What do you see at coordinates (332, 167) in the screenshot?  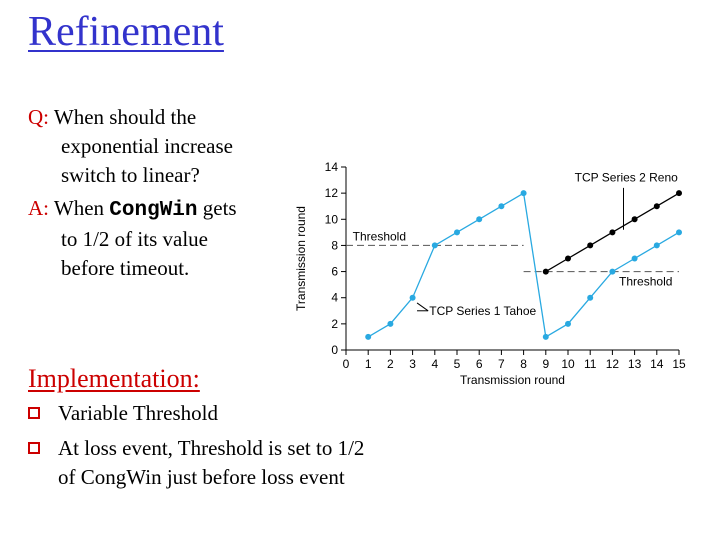 I see `y-tick-label: 14` at bounding box center [332, 167].